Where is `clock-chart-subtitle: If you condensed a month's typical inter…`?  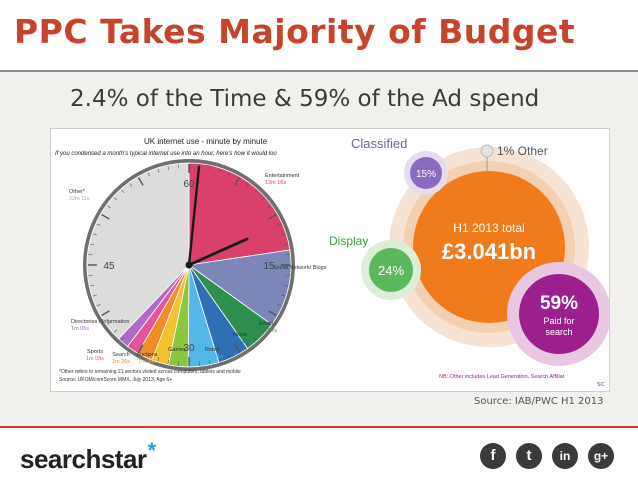
clock-chart-subtitle: If you condensed a month's typical inter… is located at coordinates (166, 154).